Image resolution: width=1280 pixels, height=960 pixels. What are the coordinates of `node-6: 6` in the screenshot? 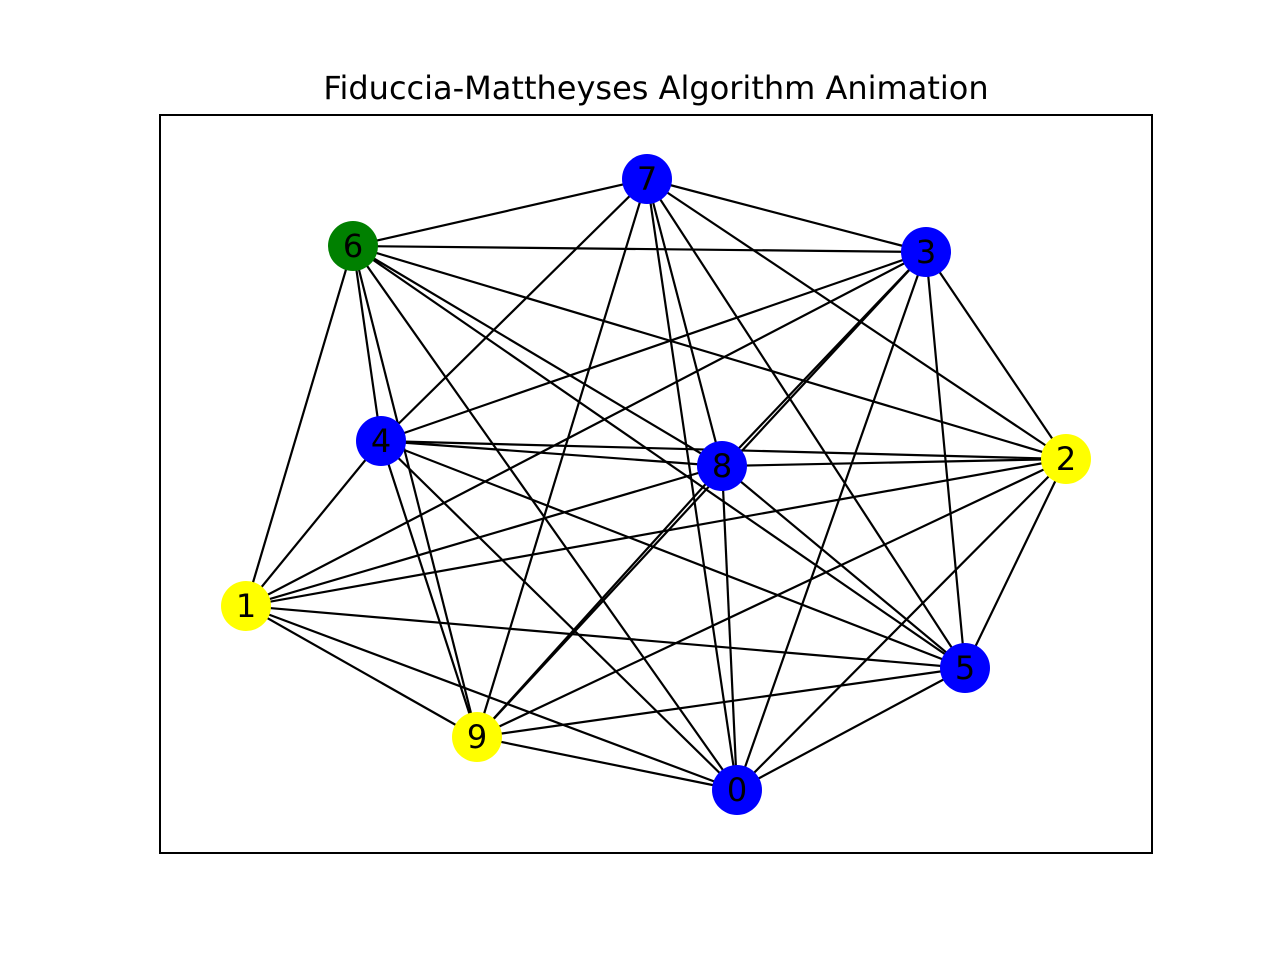 It's located at (353, 246).